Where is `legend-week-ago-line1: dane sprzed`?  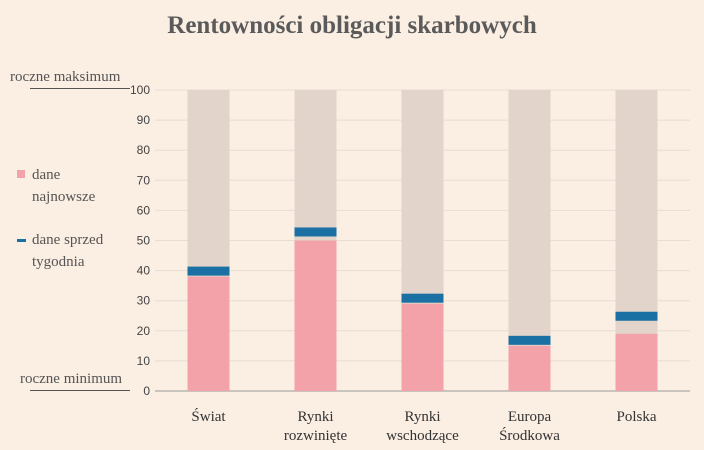
legend-week-ago-line1: dane sprzed is located at coordinates (68, 240).